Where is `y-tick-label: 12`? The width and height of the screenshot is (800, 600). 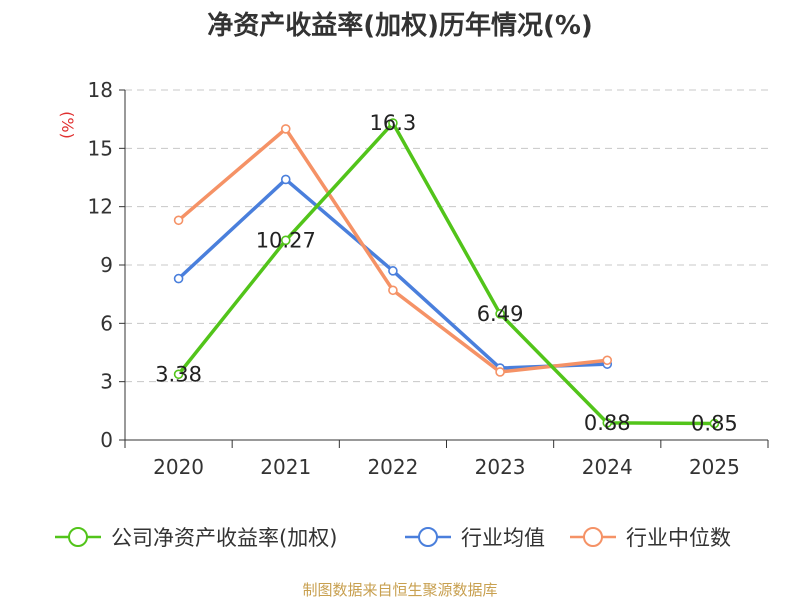
y-tick-label: 12 is located at coordinates (100, 207).